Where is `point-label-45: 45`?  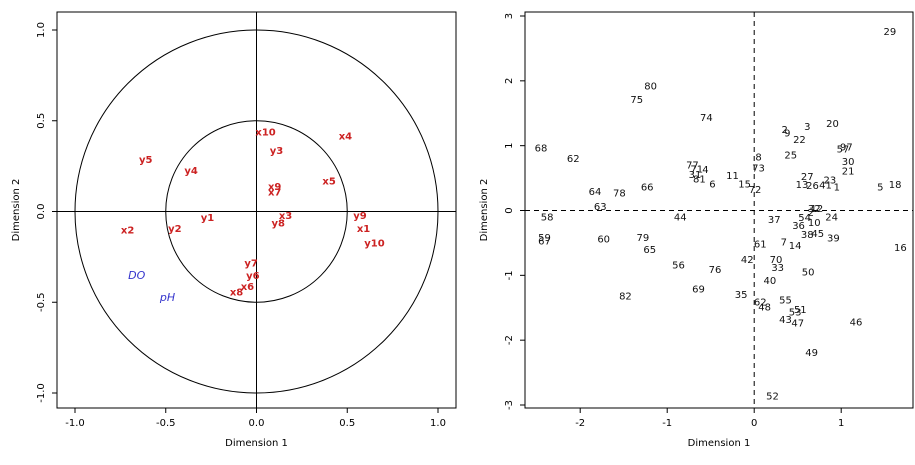
point-label-45: 45 is located at coordinates (817, 234).